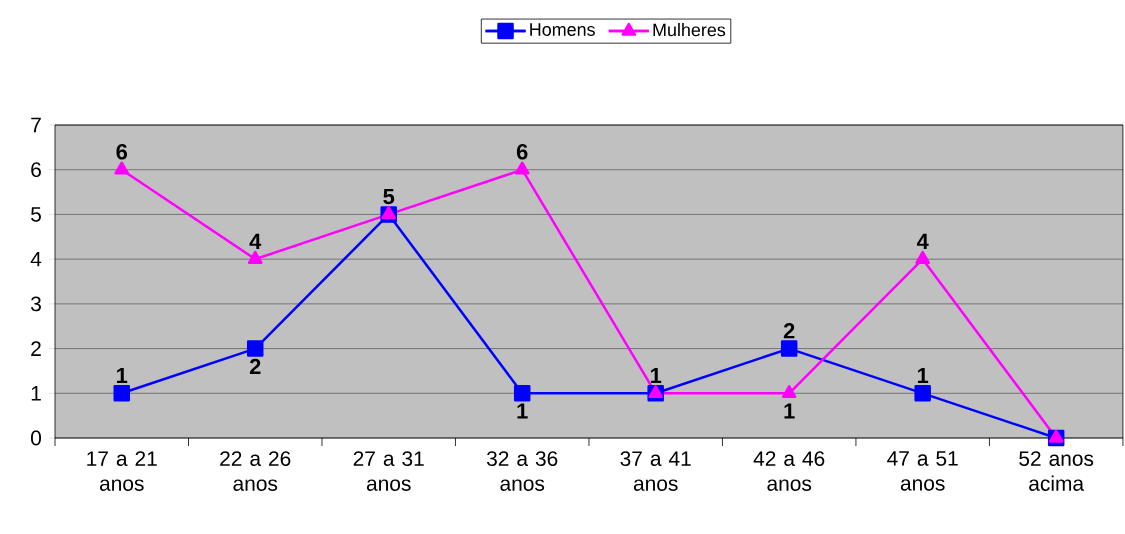 The width and height of the screenshot is (1125, 534). Describe the element at coordinates (789, 471) in the screenshot. I see `x-tick-label: 42 a 46 anos` at that location.